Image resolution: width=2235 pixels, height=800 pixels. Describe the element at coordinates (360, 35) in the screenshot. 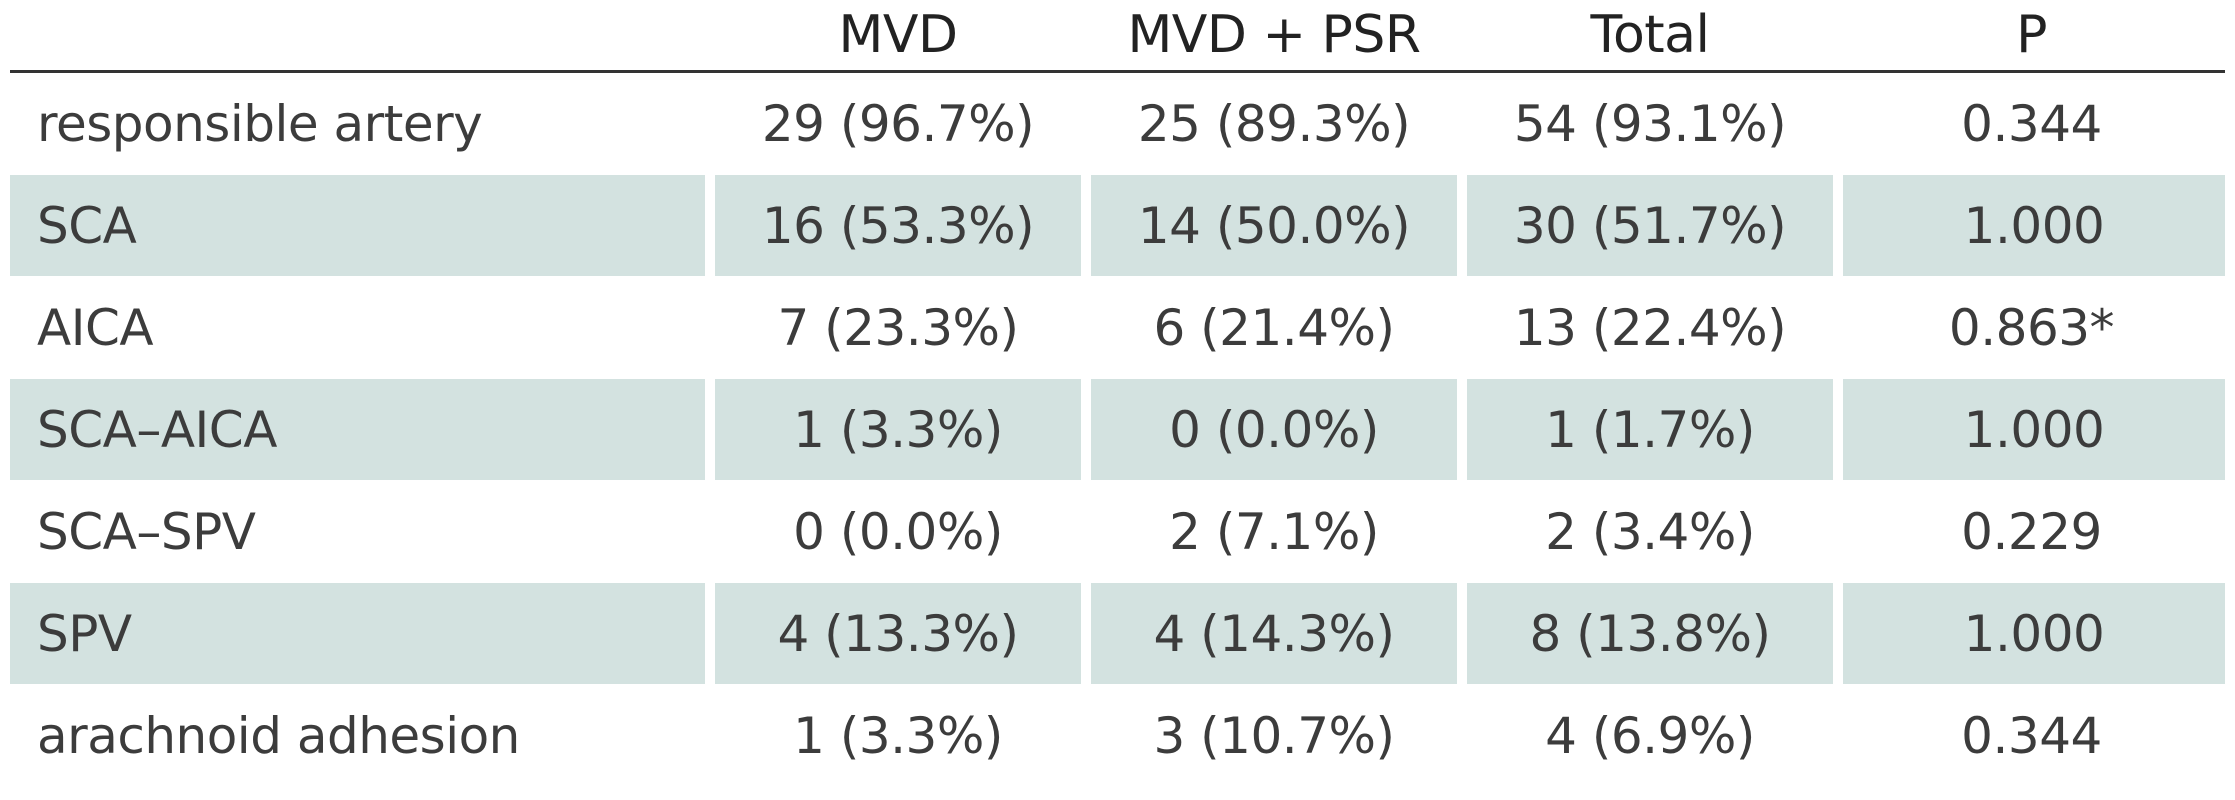

I see `header-empty` at that location.